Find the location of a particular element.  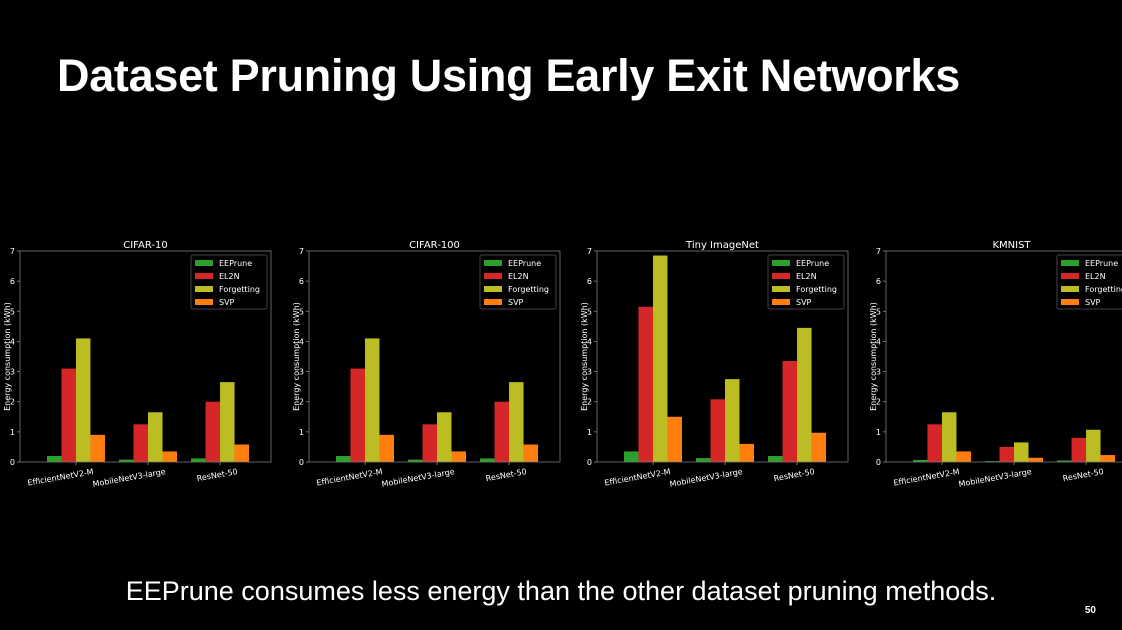

bar-cifar-100-resnet-50-eeprune is located at coordinates (487, 460).